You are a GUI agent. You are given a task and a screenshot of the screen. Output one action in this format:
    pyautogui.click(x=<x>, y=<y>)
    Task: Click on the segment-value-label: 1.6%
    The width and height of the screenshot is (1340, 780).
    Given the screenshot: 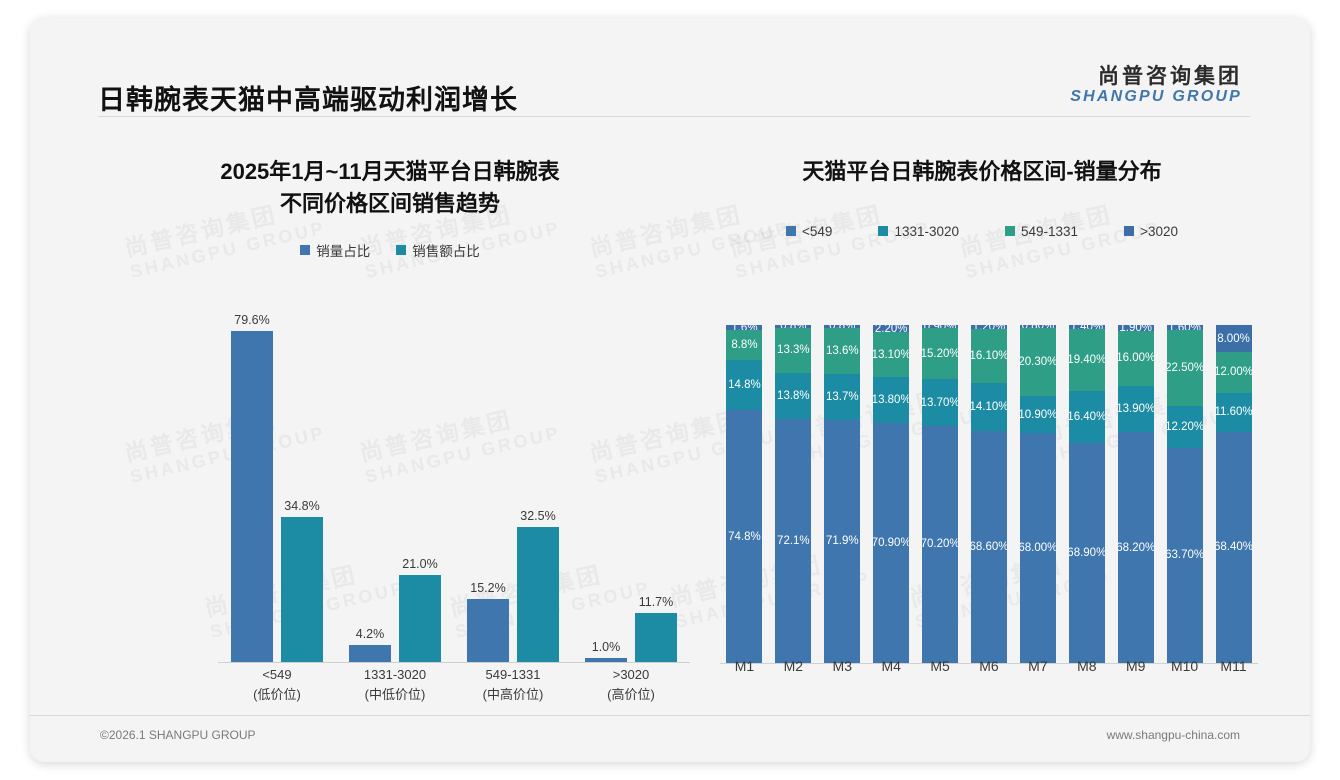 What is the action you would take?
    pyautogui.click(x=744, y=327)
    